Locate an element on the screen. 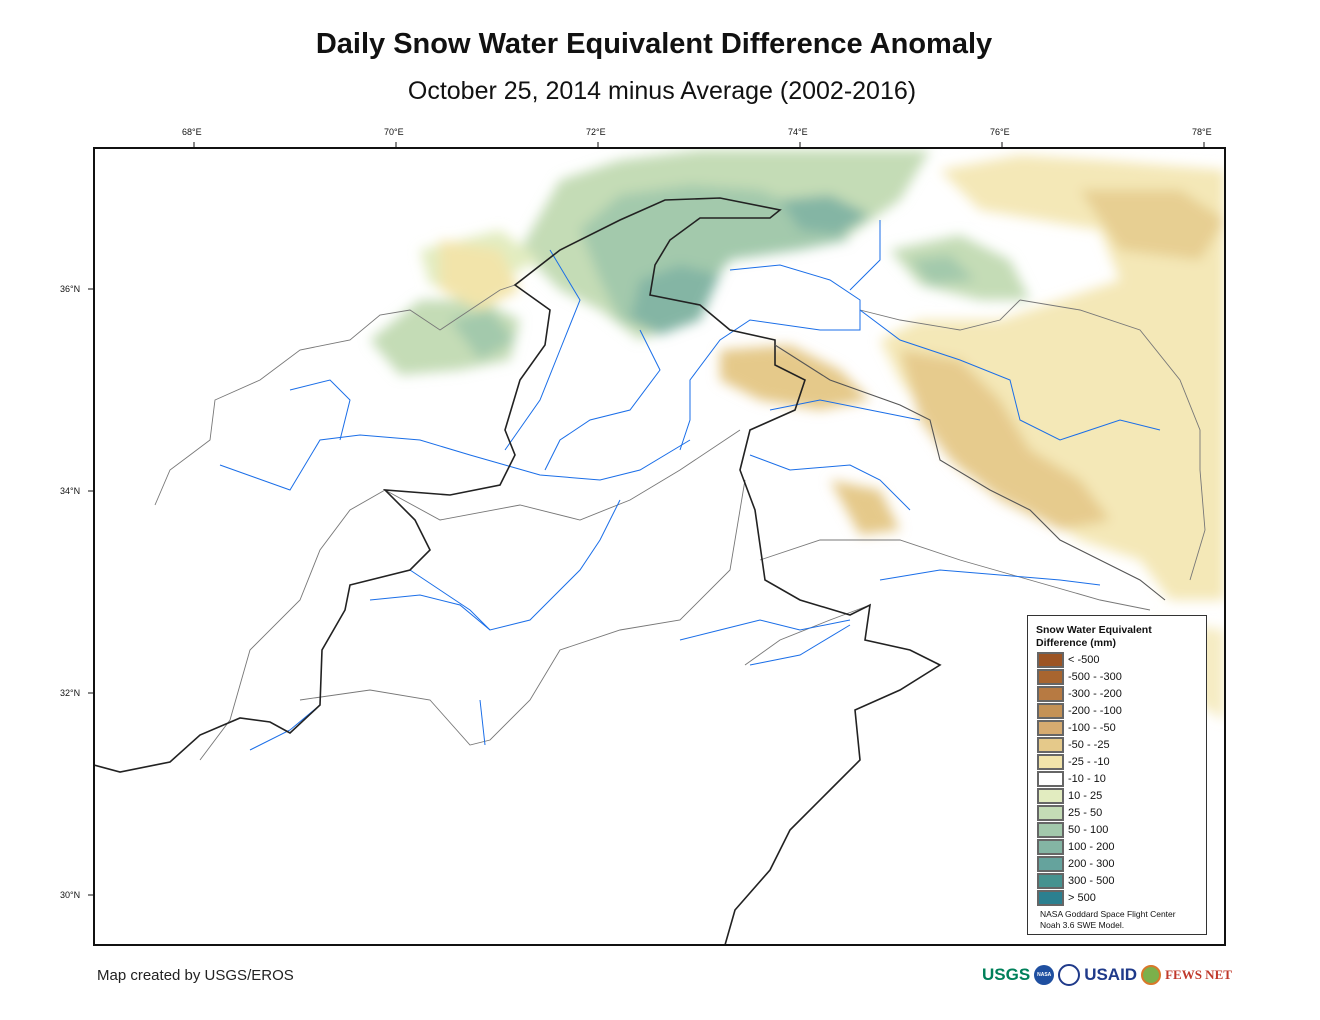 This screenshot has width=1320, height=1020. nasa-logo: NASA is located at coordinates (1044, 975).